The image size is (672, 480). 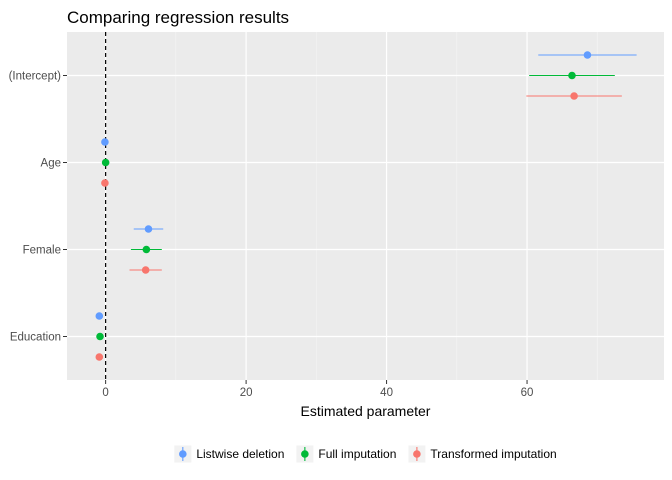 I want to click on x-tick-label: 60, so click(x=527, y=393).